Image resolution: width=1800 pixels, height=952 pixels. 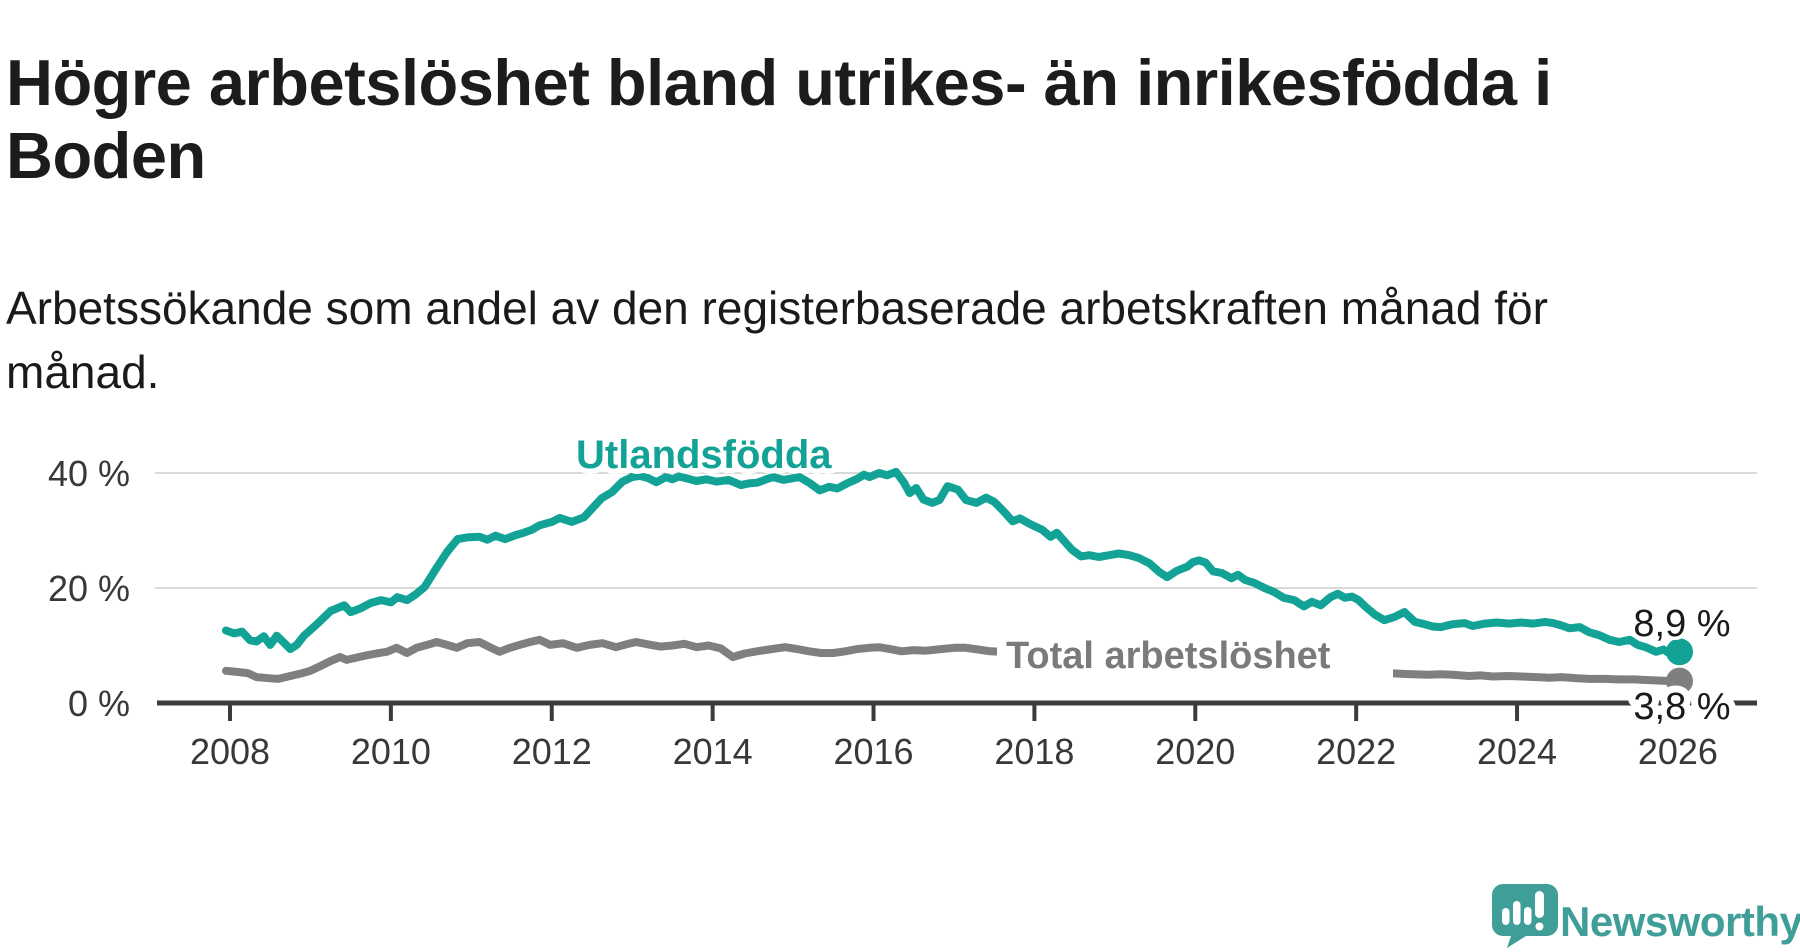 What do you see at coordinates (1034, 751) in the screenshot?
I see `x-axis-label-2018: 2018` at bounding box center [1034, 751].